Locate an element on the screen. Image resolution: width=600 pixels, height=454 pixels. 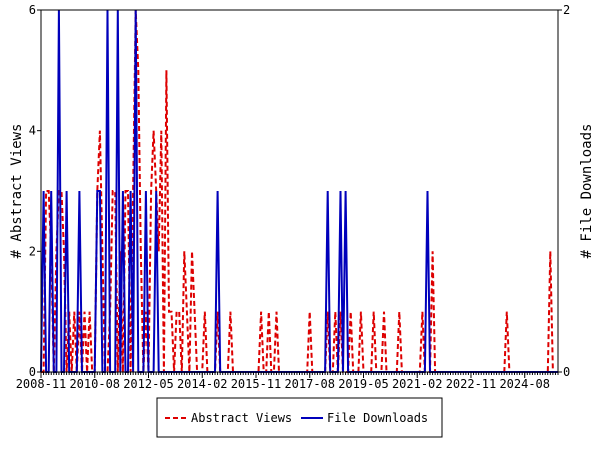
legend-box is located at coordinates (299, 417).